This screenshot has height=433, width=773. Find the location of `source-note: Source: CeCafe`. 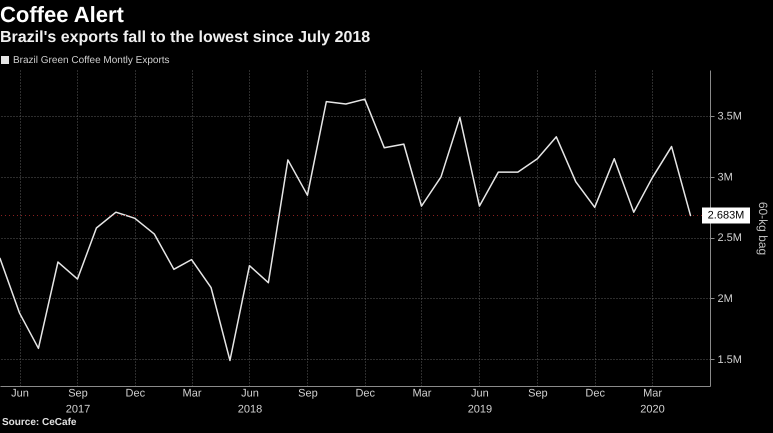

source-note: Source: CeCafe is located at coordinates (39, 422).